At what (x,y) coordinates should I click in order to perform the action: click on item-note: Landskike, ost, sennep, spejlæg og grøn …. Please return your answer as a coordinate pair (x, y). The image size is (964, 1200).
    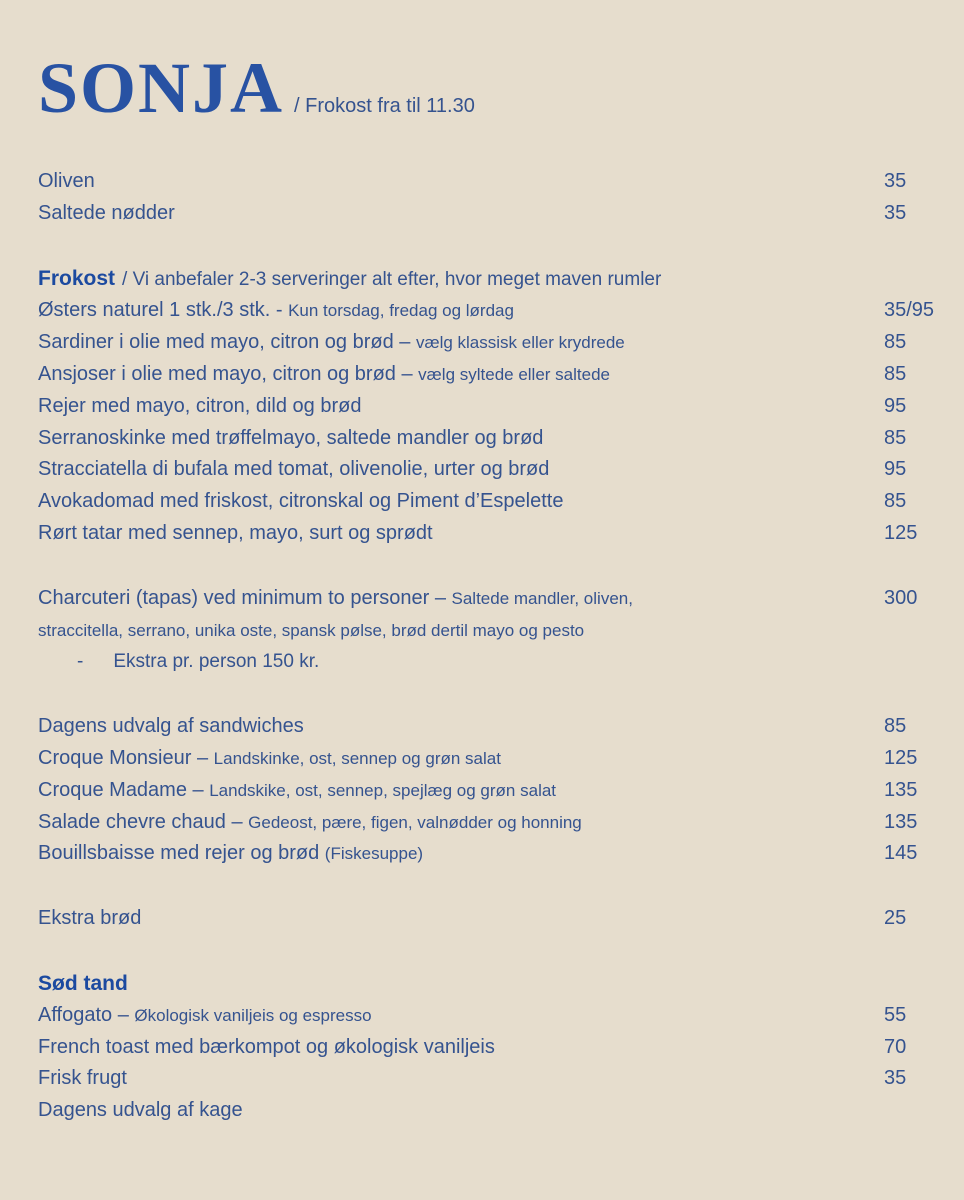
    Looking at the image, I should click on (383, 790).